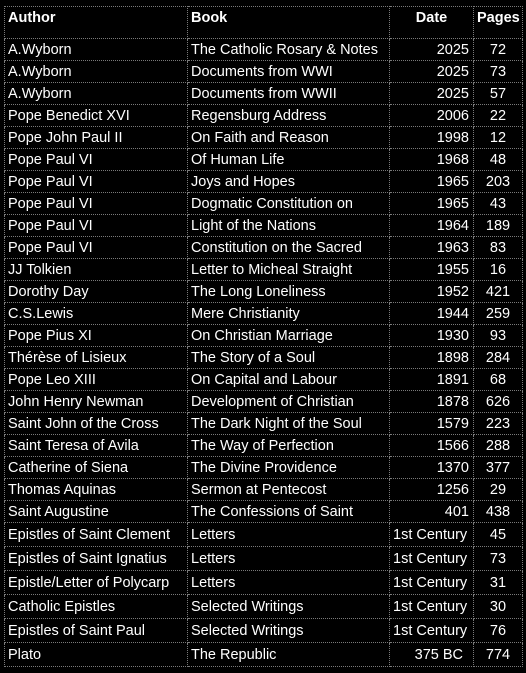 This screenshot has width=526, height=673. Describe the element at coordinates (96, 489) in the screenshot. I see `cell-author: Thomas Aquinas` at that location.